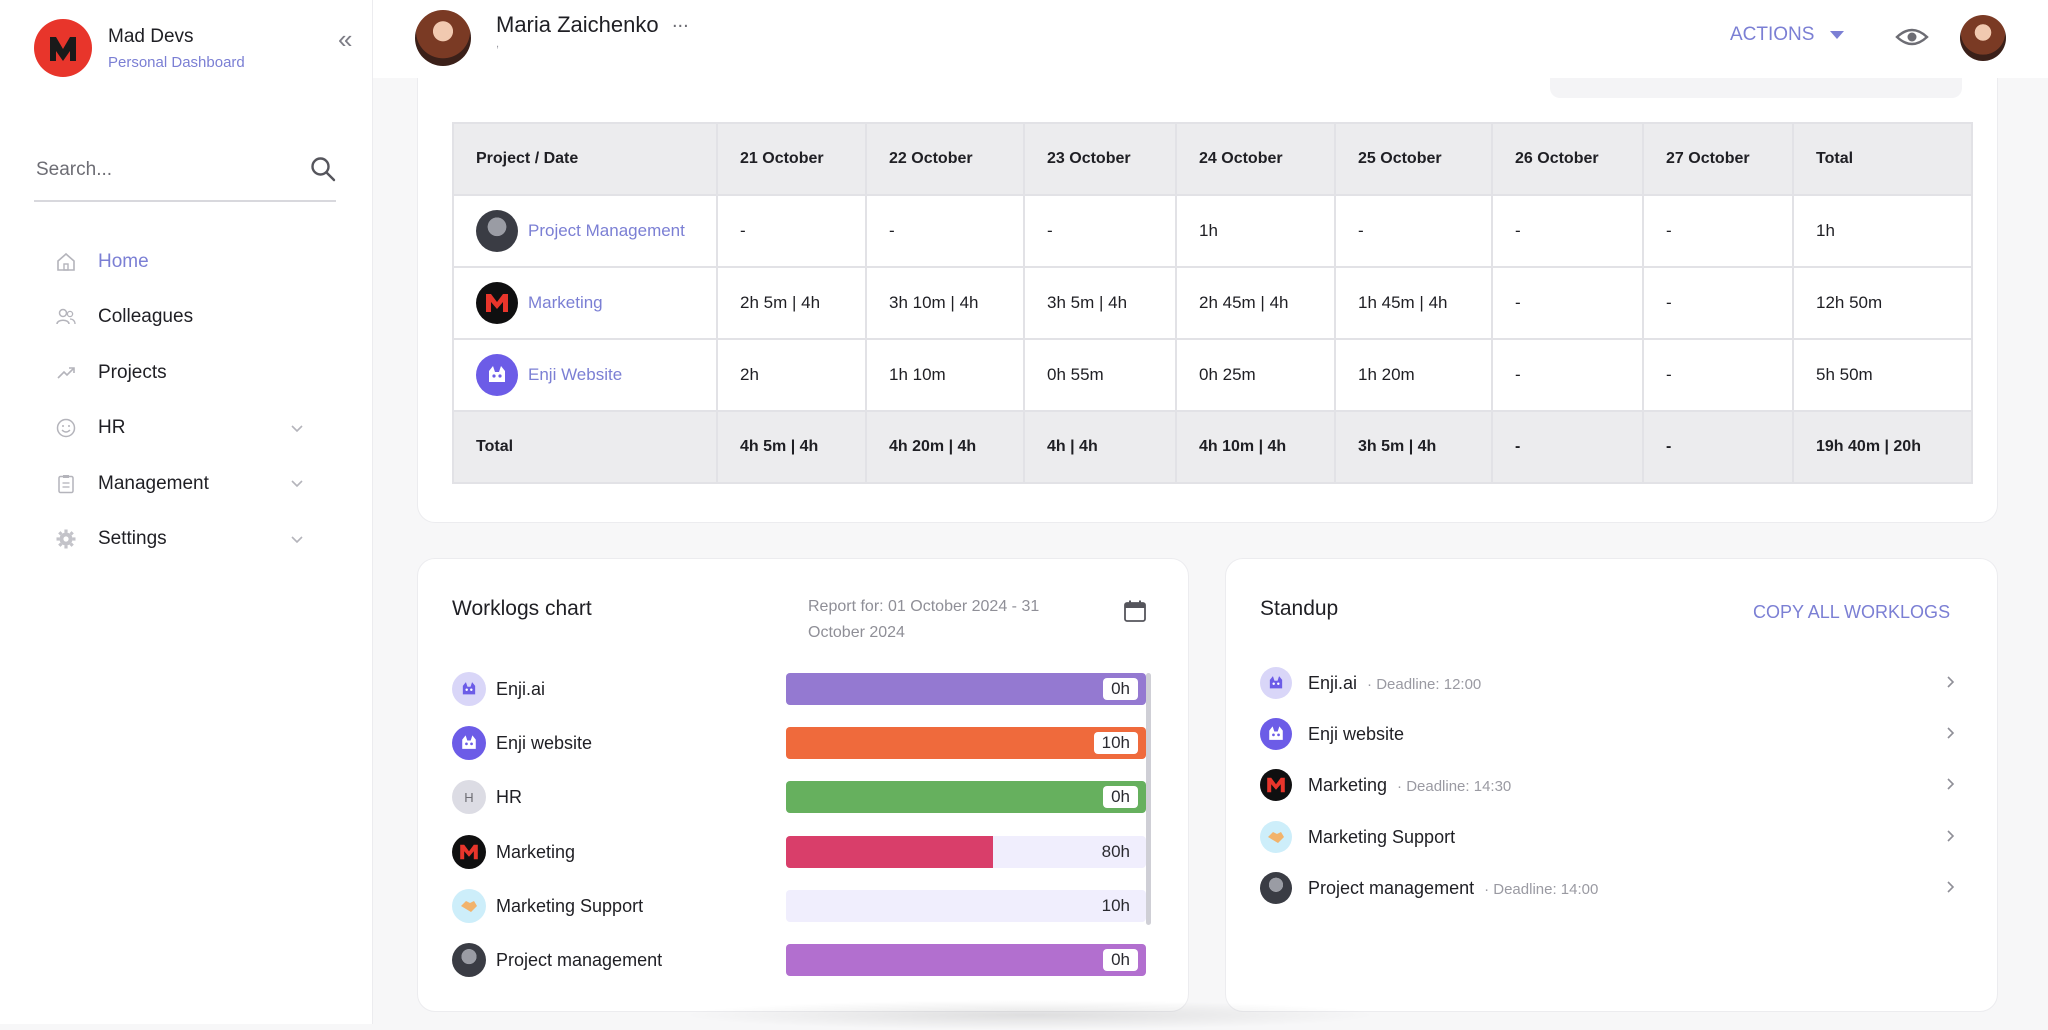 The width and height of the screenshot is (2048, 1030). I want to click on standup-item: Enji.ai · Deadline: 12:00, so click(1615, 682).